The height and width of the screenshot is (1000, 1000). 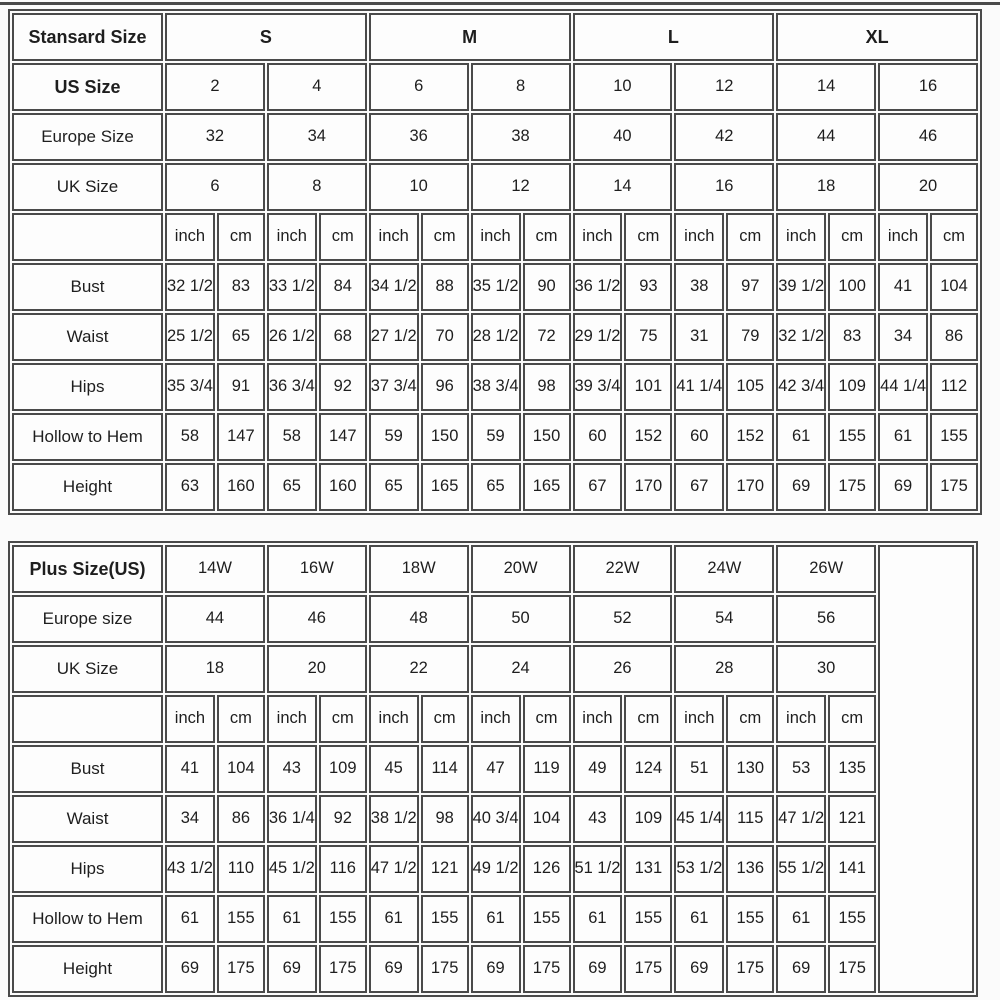 I want to click on table-cell: 58, so click(x=291, y=437).